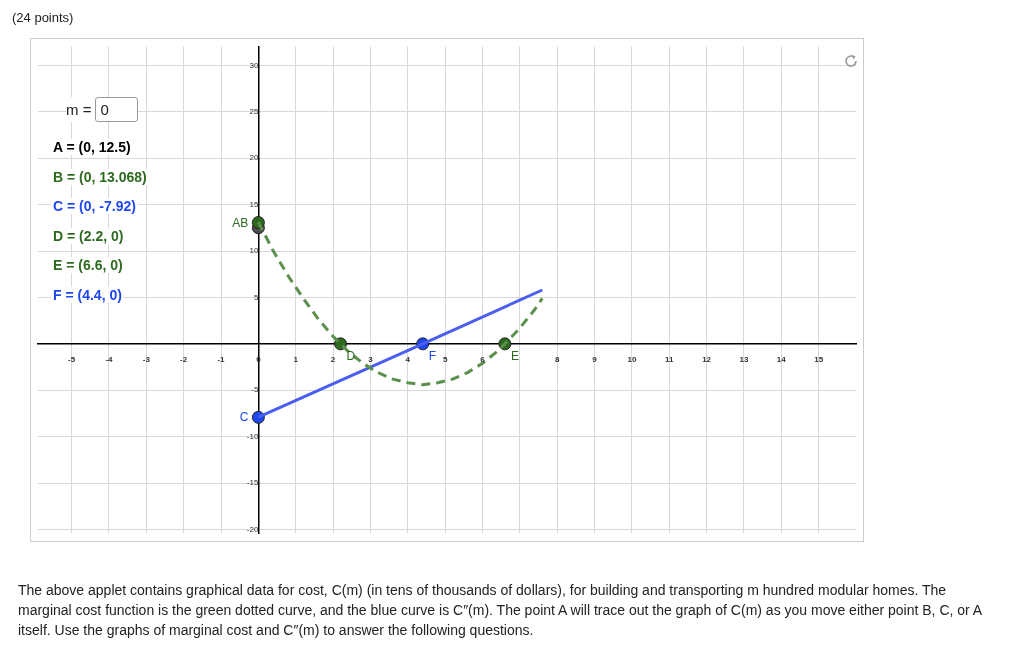 The image size is (1024, 654). Describe the element at coordinates (514, 355) in the screenshot. I see `annotation: E` at that location.